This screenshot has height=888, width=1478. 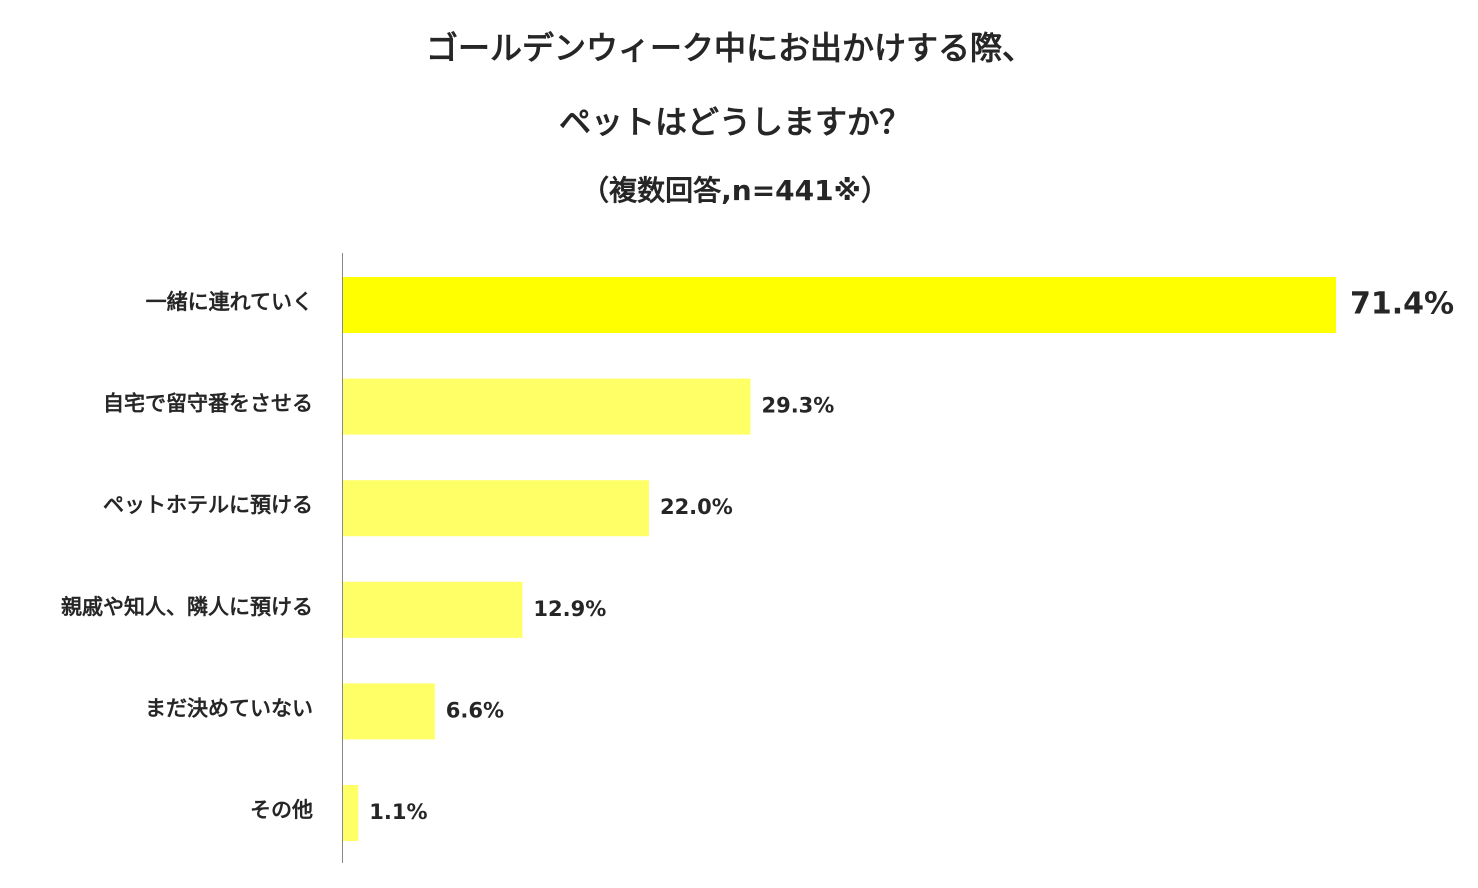 I want to click on value-label: 12.9%, so click(x=569, y=609).